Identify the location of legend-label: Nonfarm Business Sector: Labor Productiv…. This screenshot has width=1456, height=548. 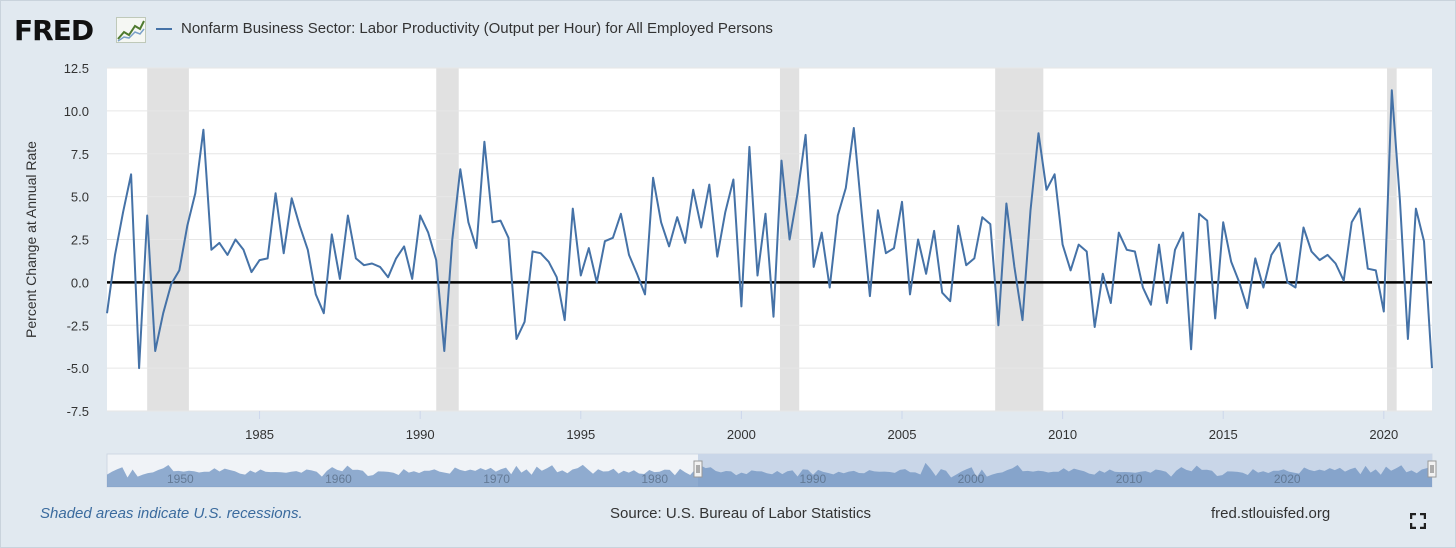
(477, 28).